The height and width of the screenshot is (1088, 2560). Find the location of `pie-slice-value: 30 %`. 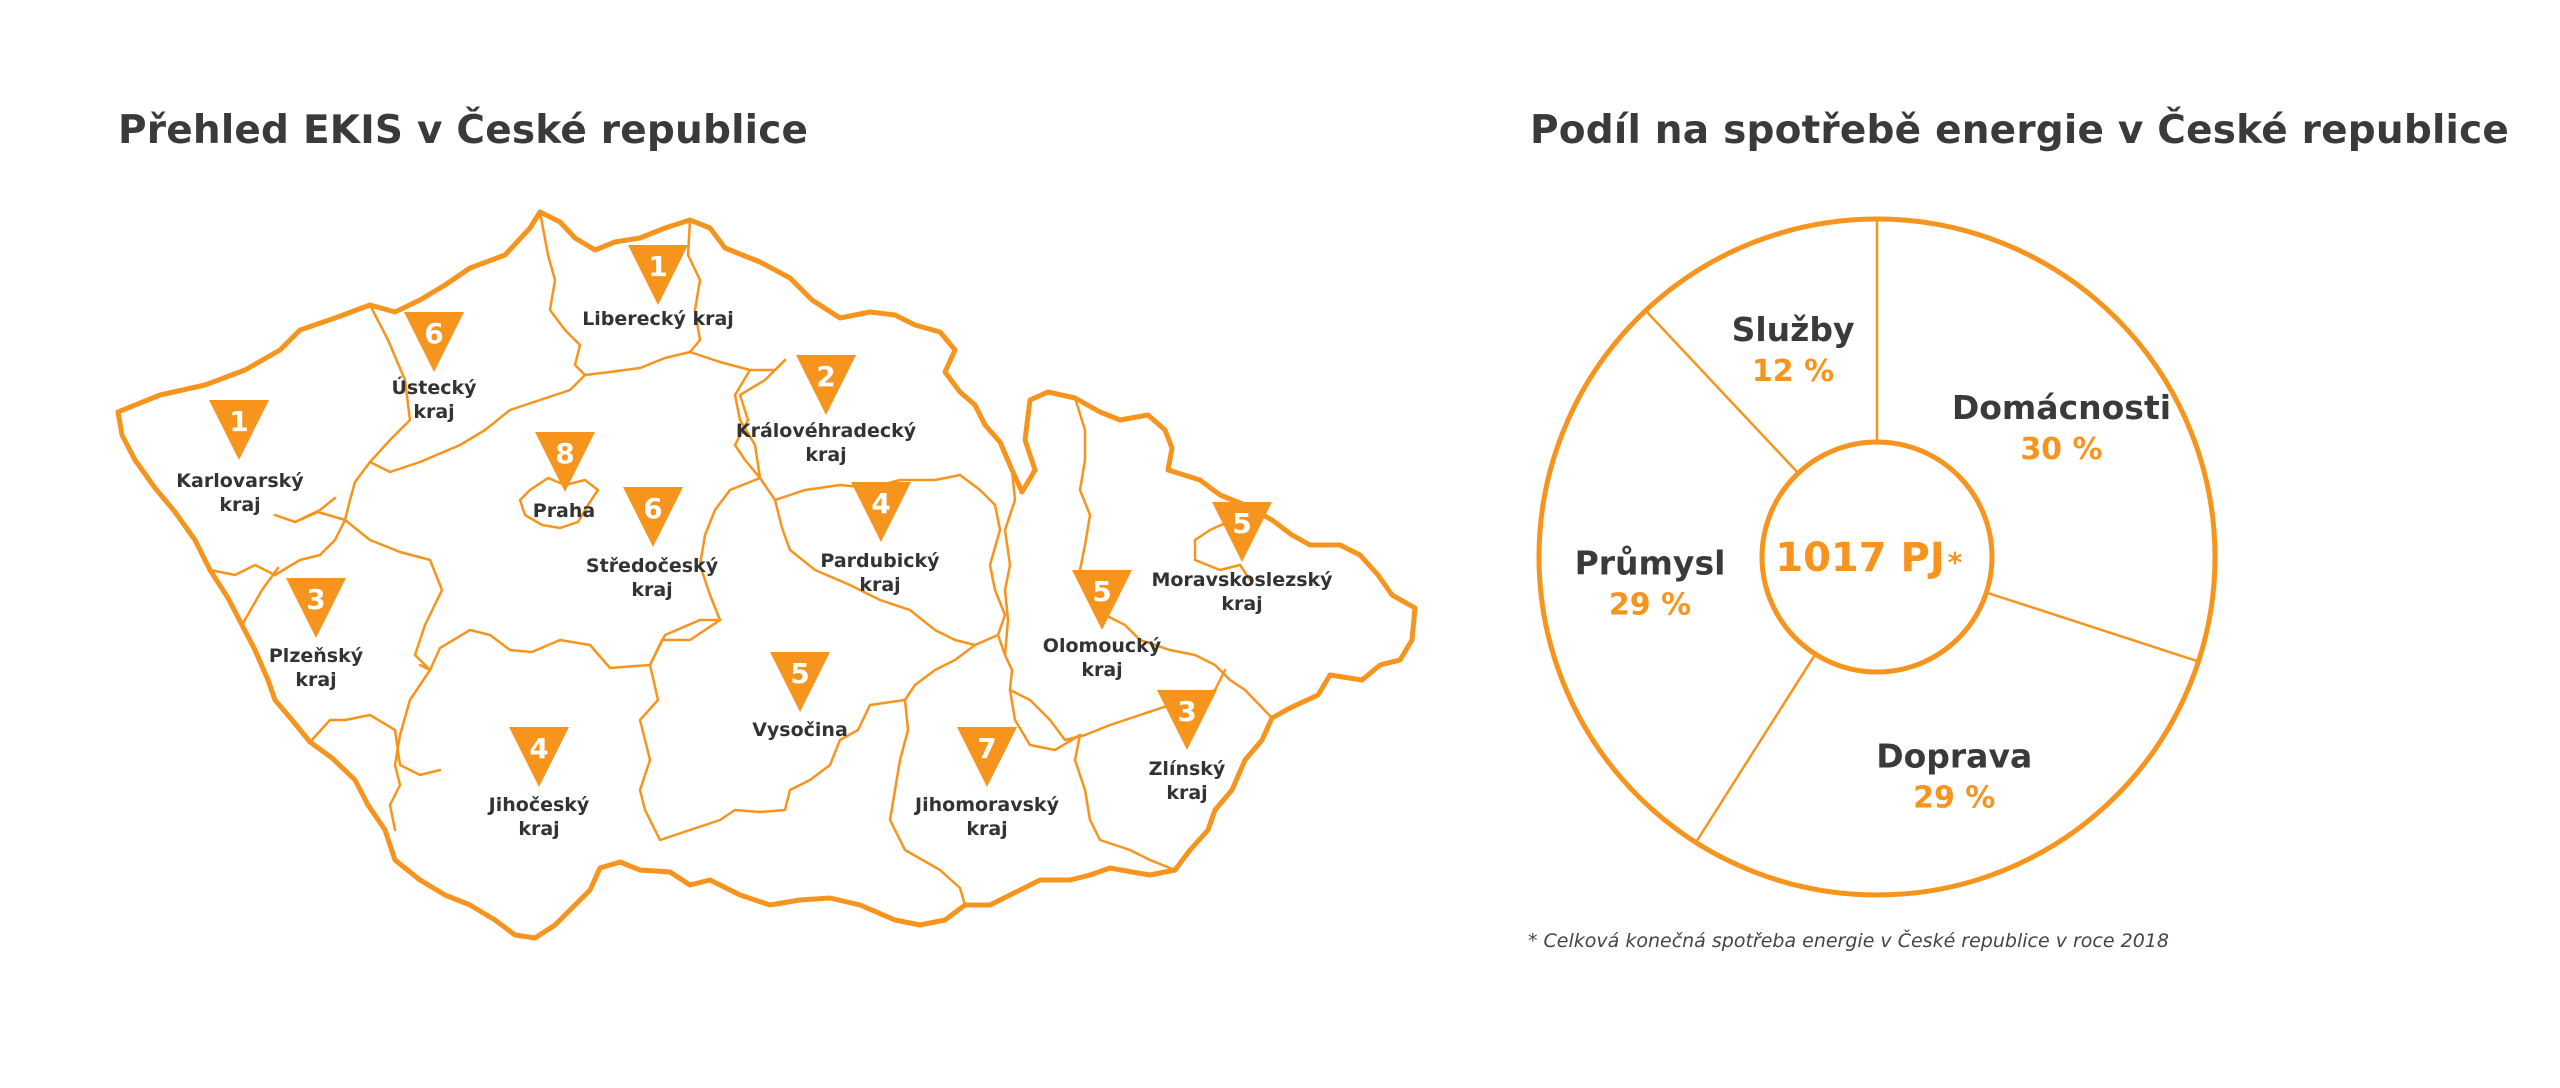

pie-slice-value: 30 % is located at coordinates (2061, 449).